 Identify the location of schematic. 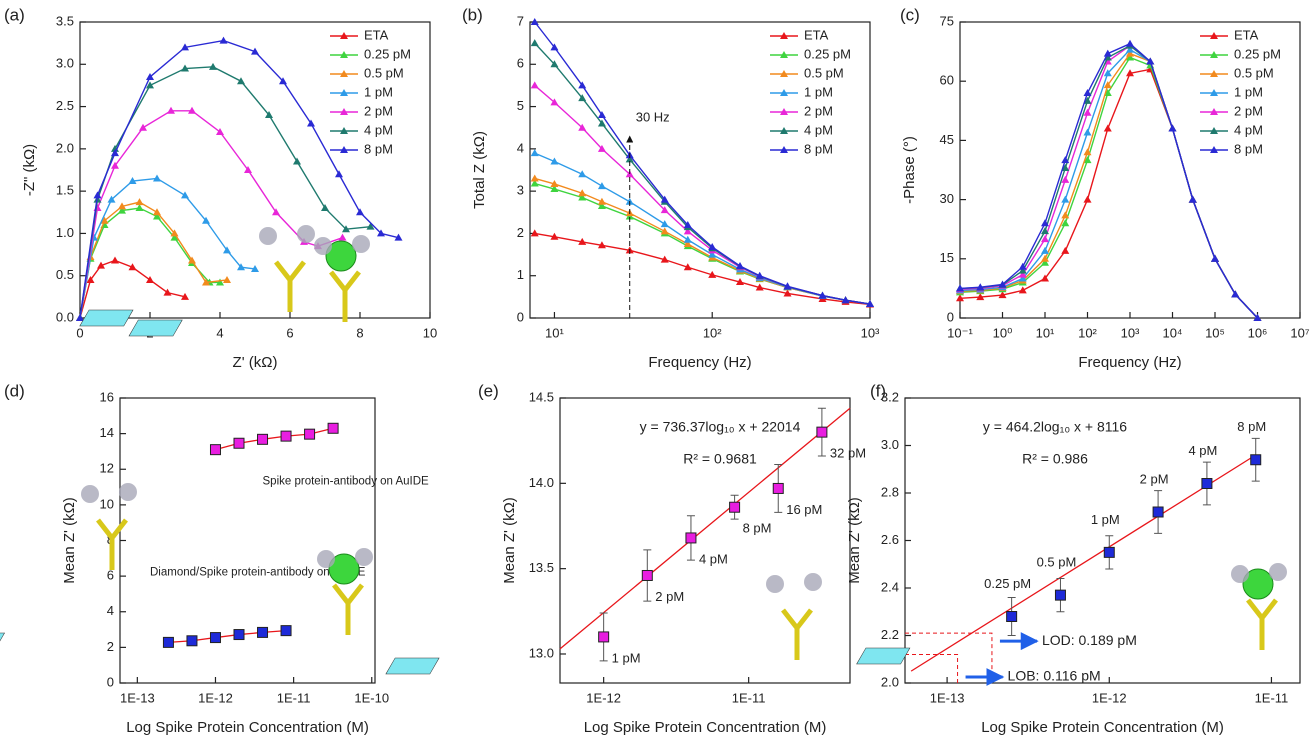
(197, 276).